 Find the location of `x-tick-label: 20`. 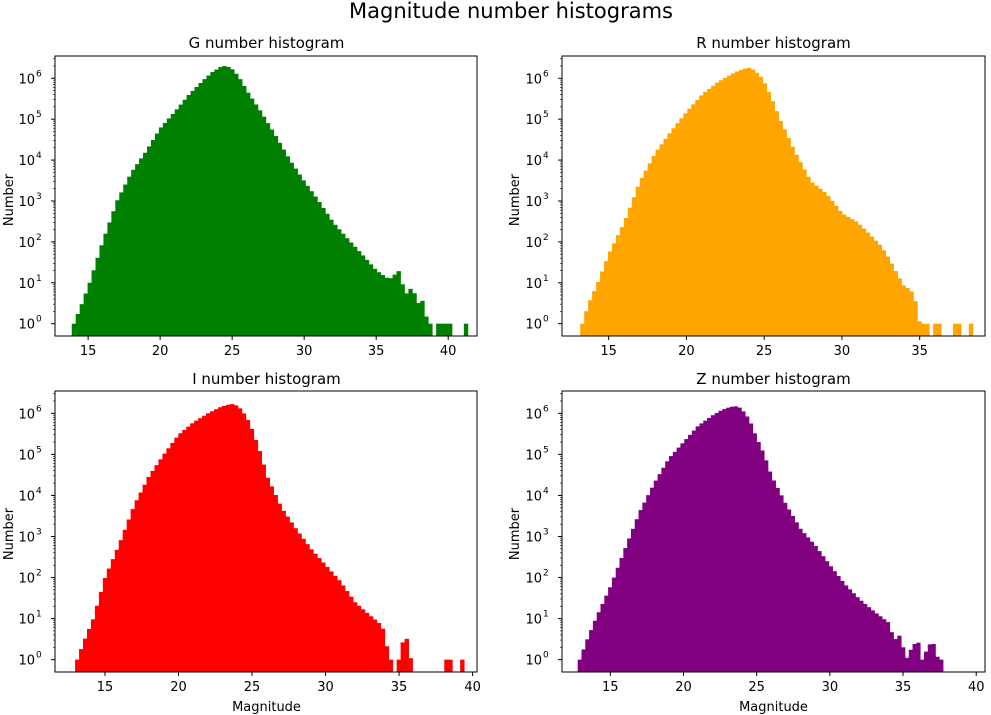

x-tick-label: 20 is located at coordinates (178, 687).